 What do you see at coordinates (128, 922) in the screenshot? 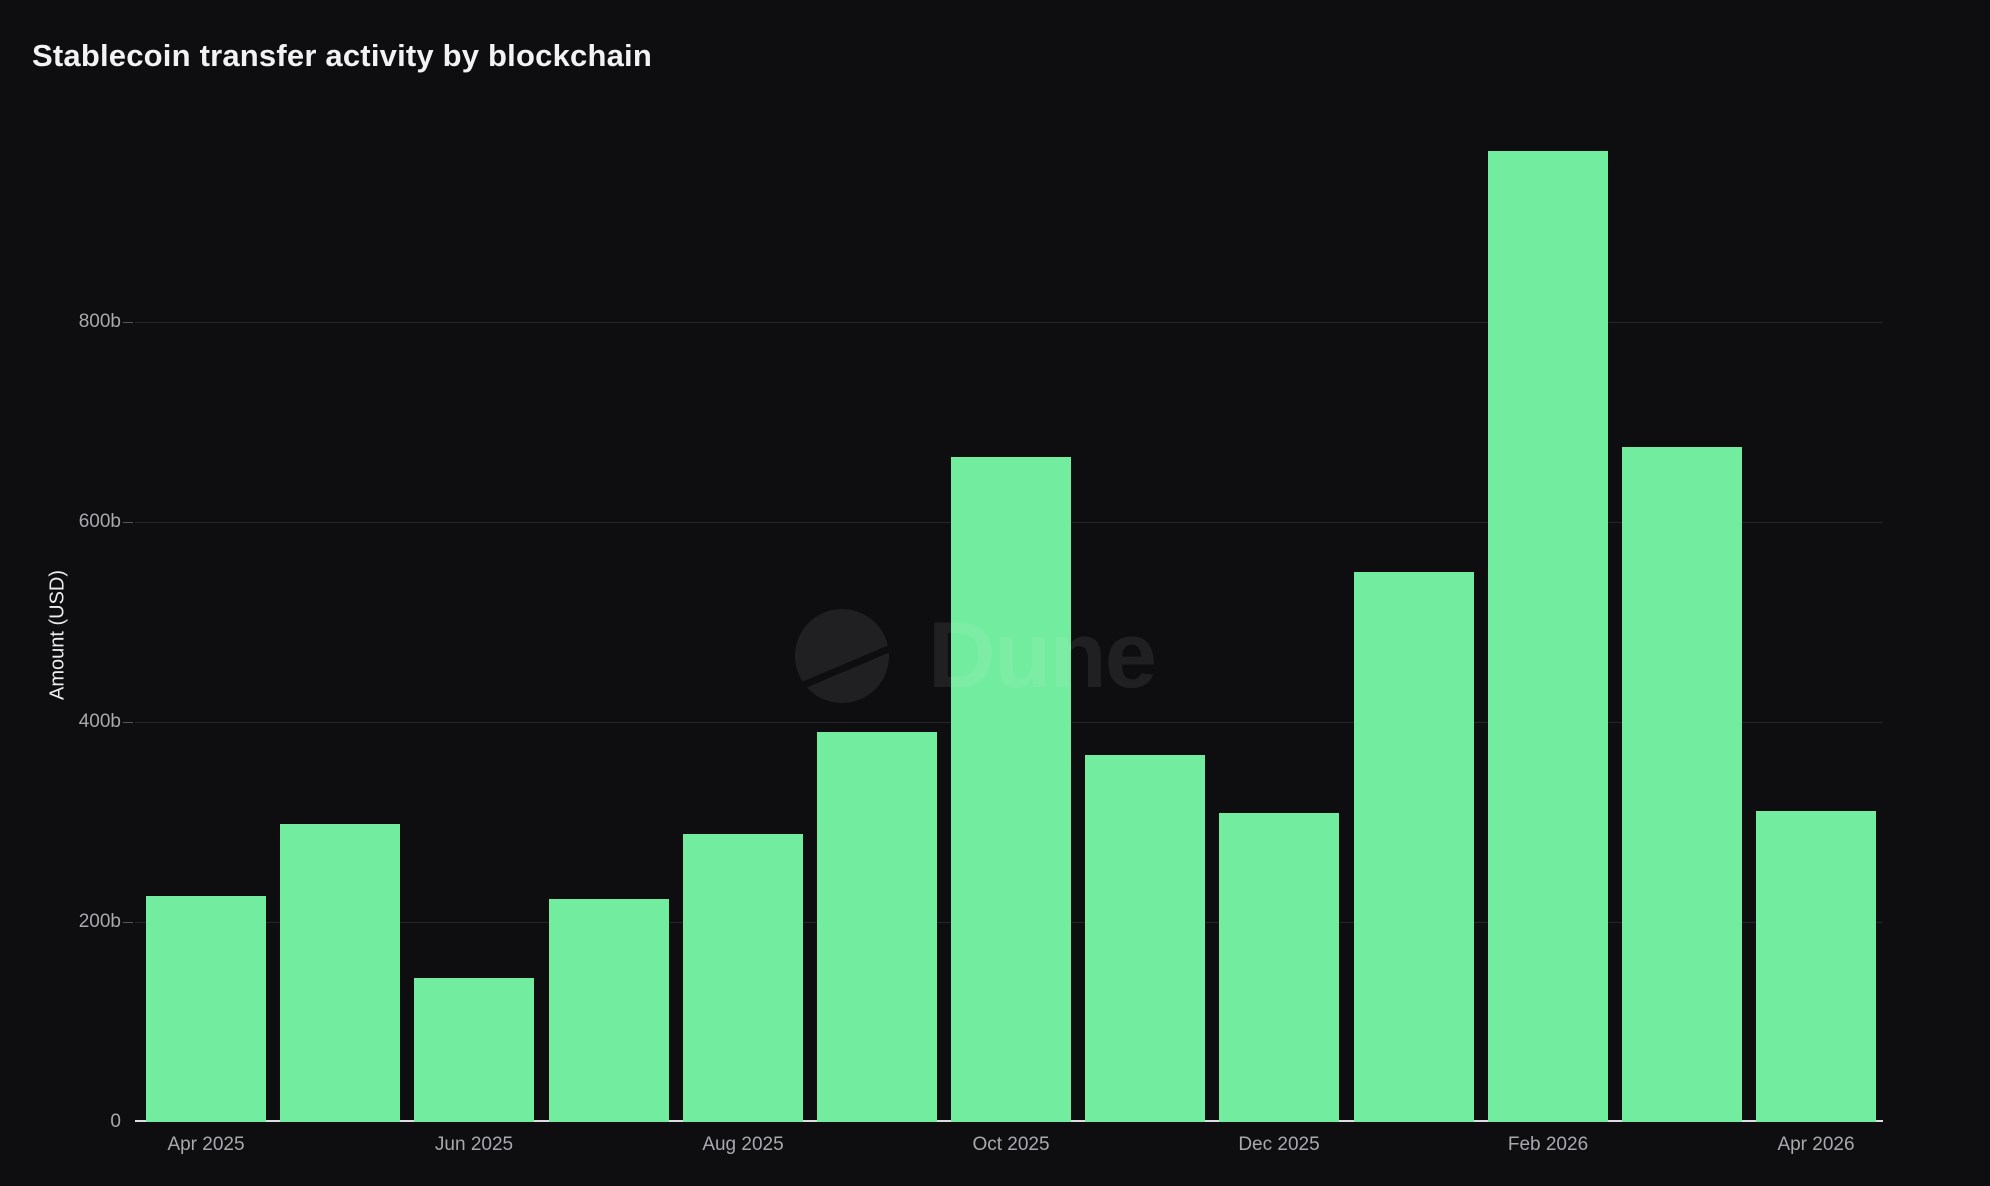
I see `y-tick-mark-200b` at bounding box center [128, 922].